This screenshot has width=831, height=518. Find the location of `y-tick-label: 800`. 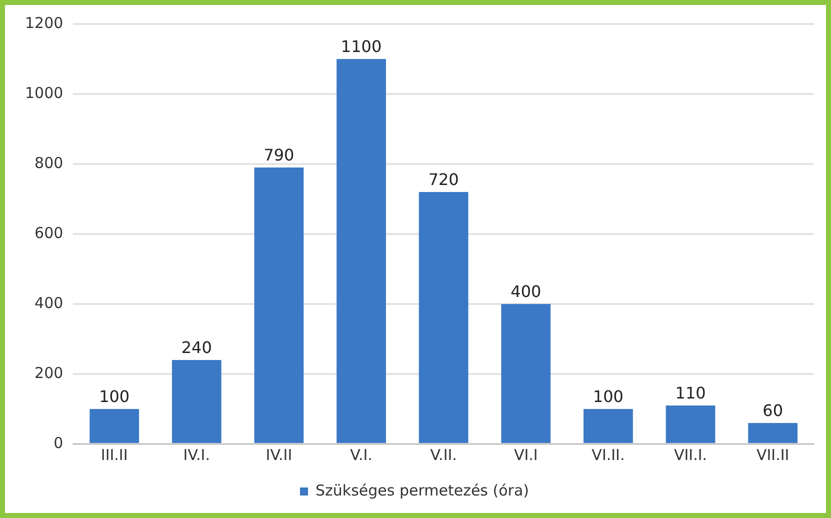

y-tick-label: 800 is located at coordinates (49, 163).